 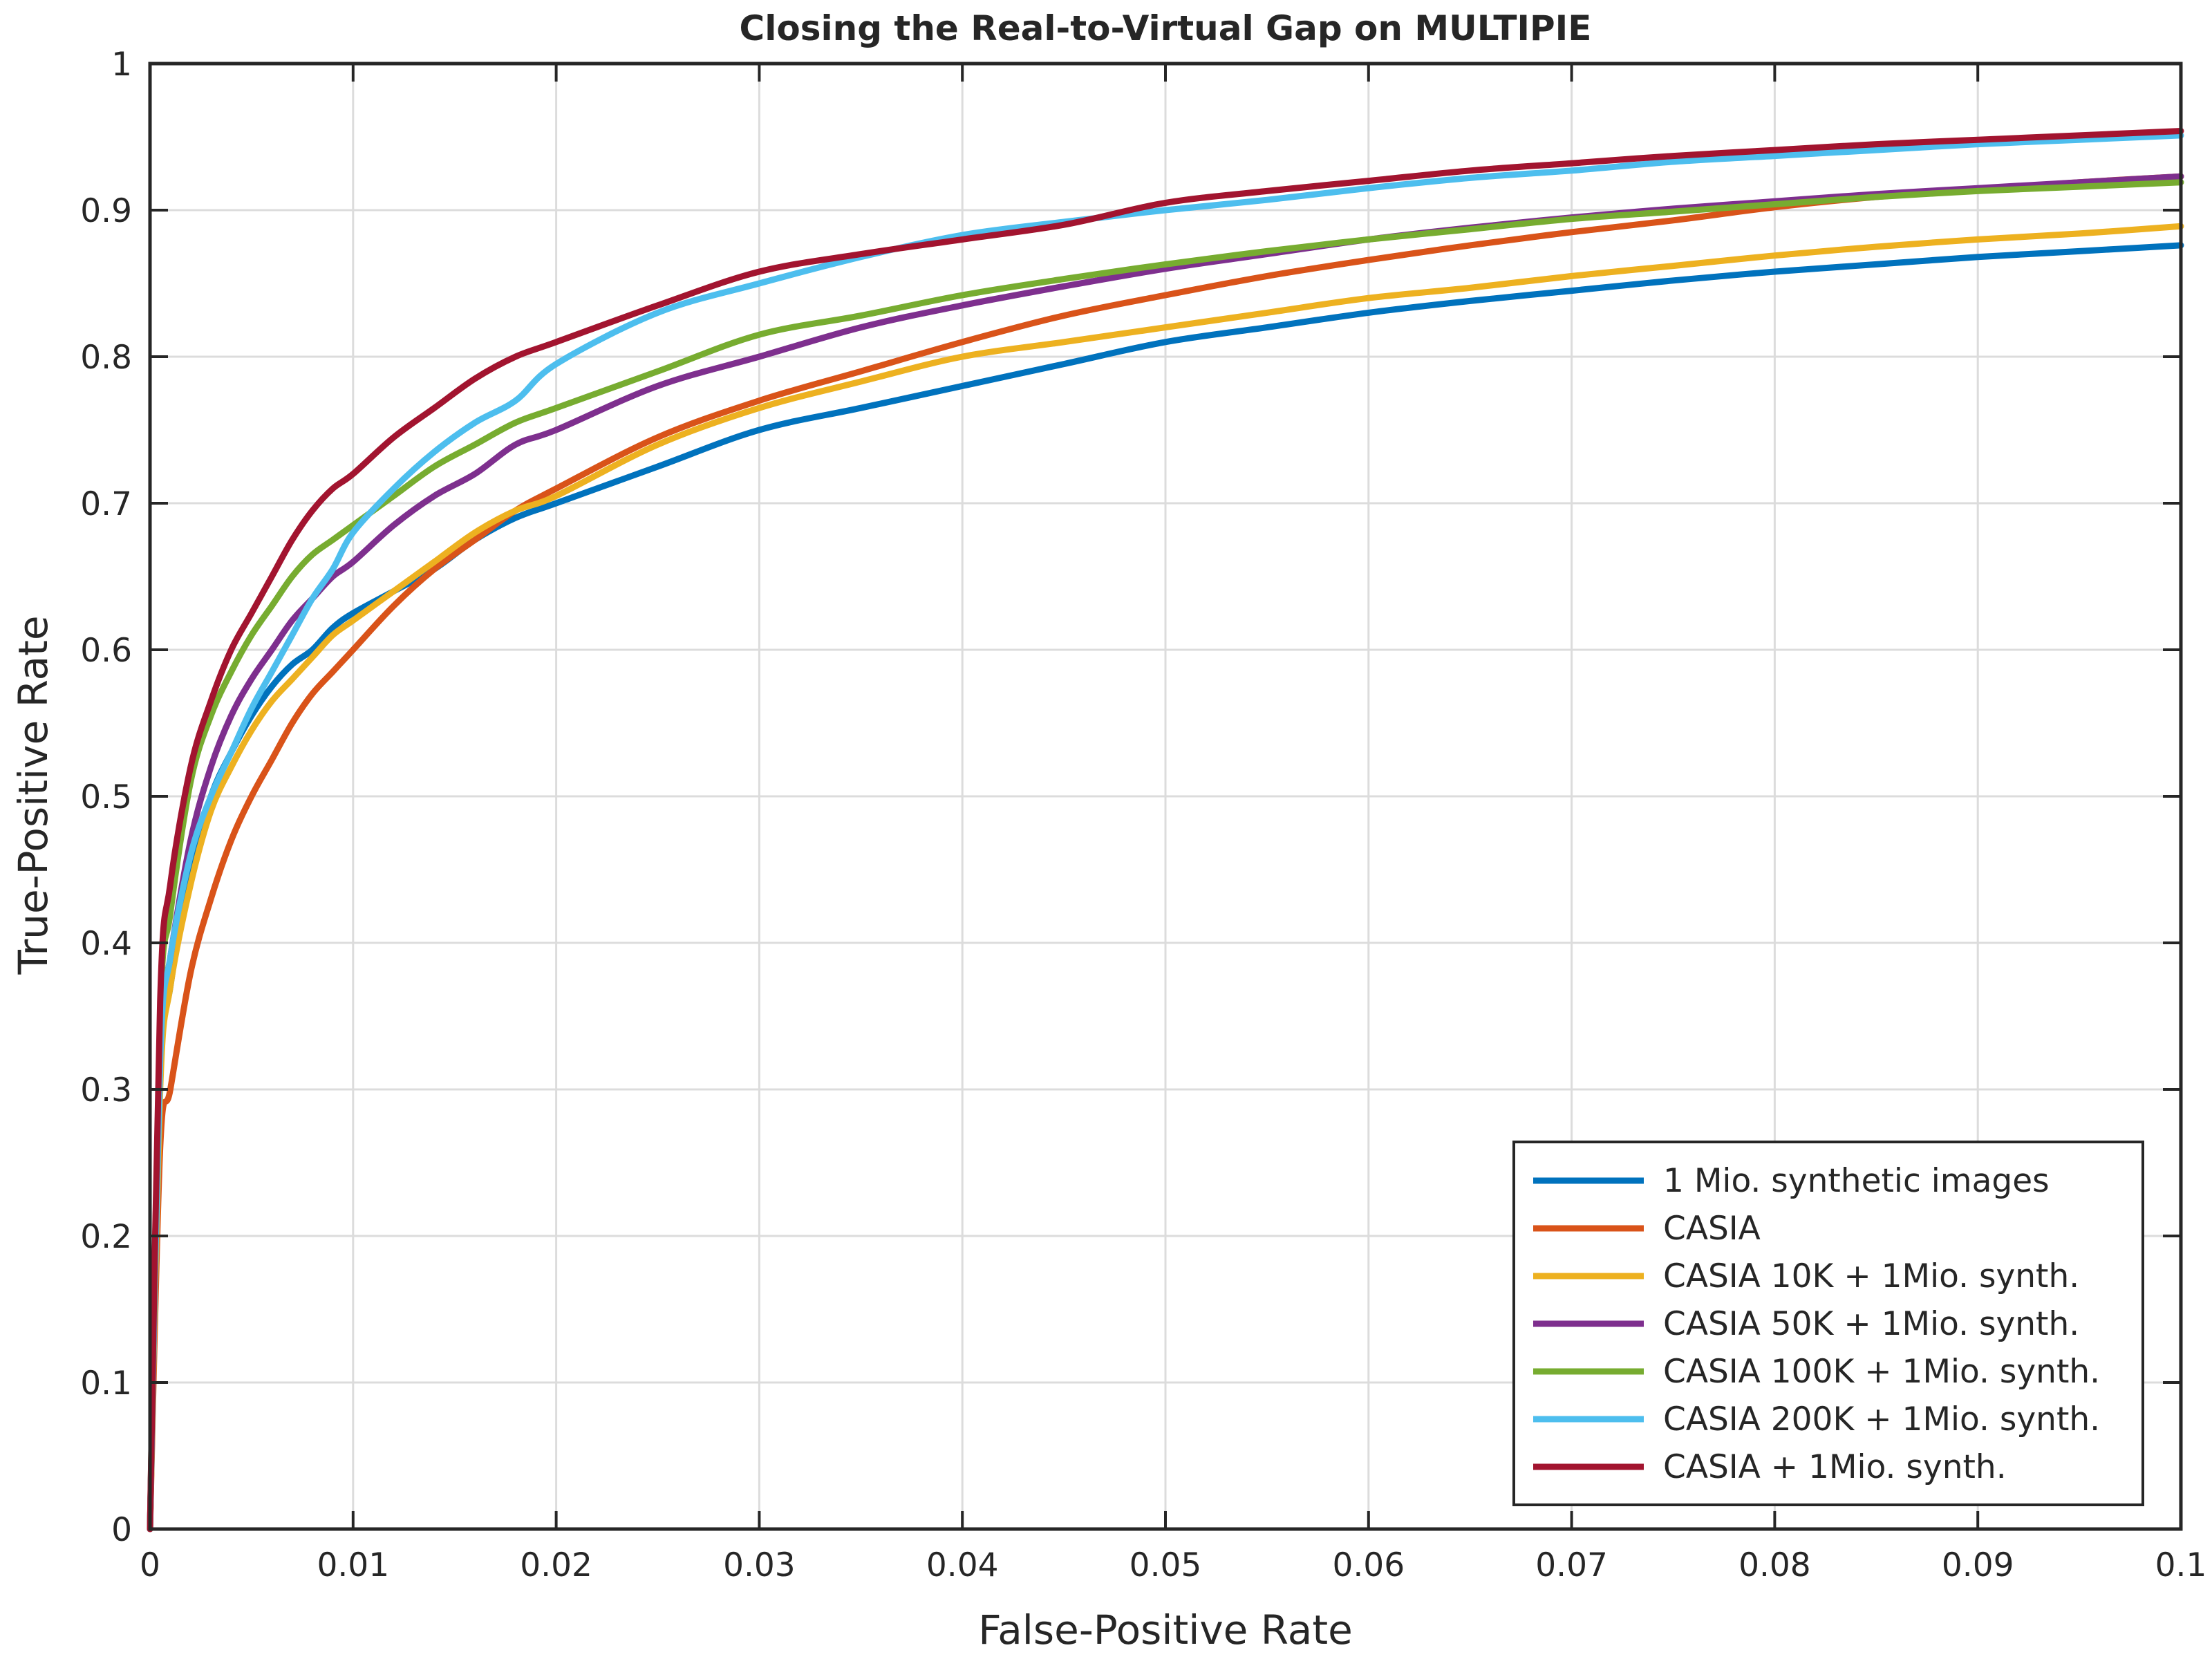 I want to click on x-tick-label: 0.01, so click(x=353, y=1565).